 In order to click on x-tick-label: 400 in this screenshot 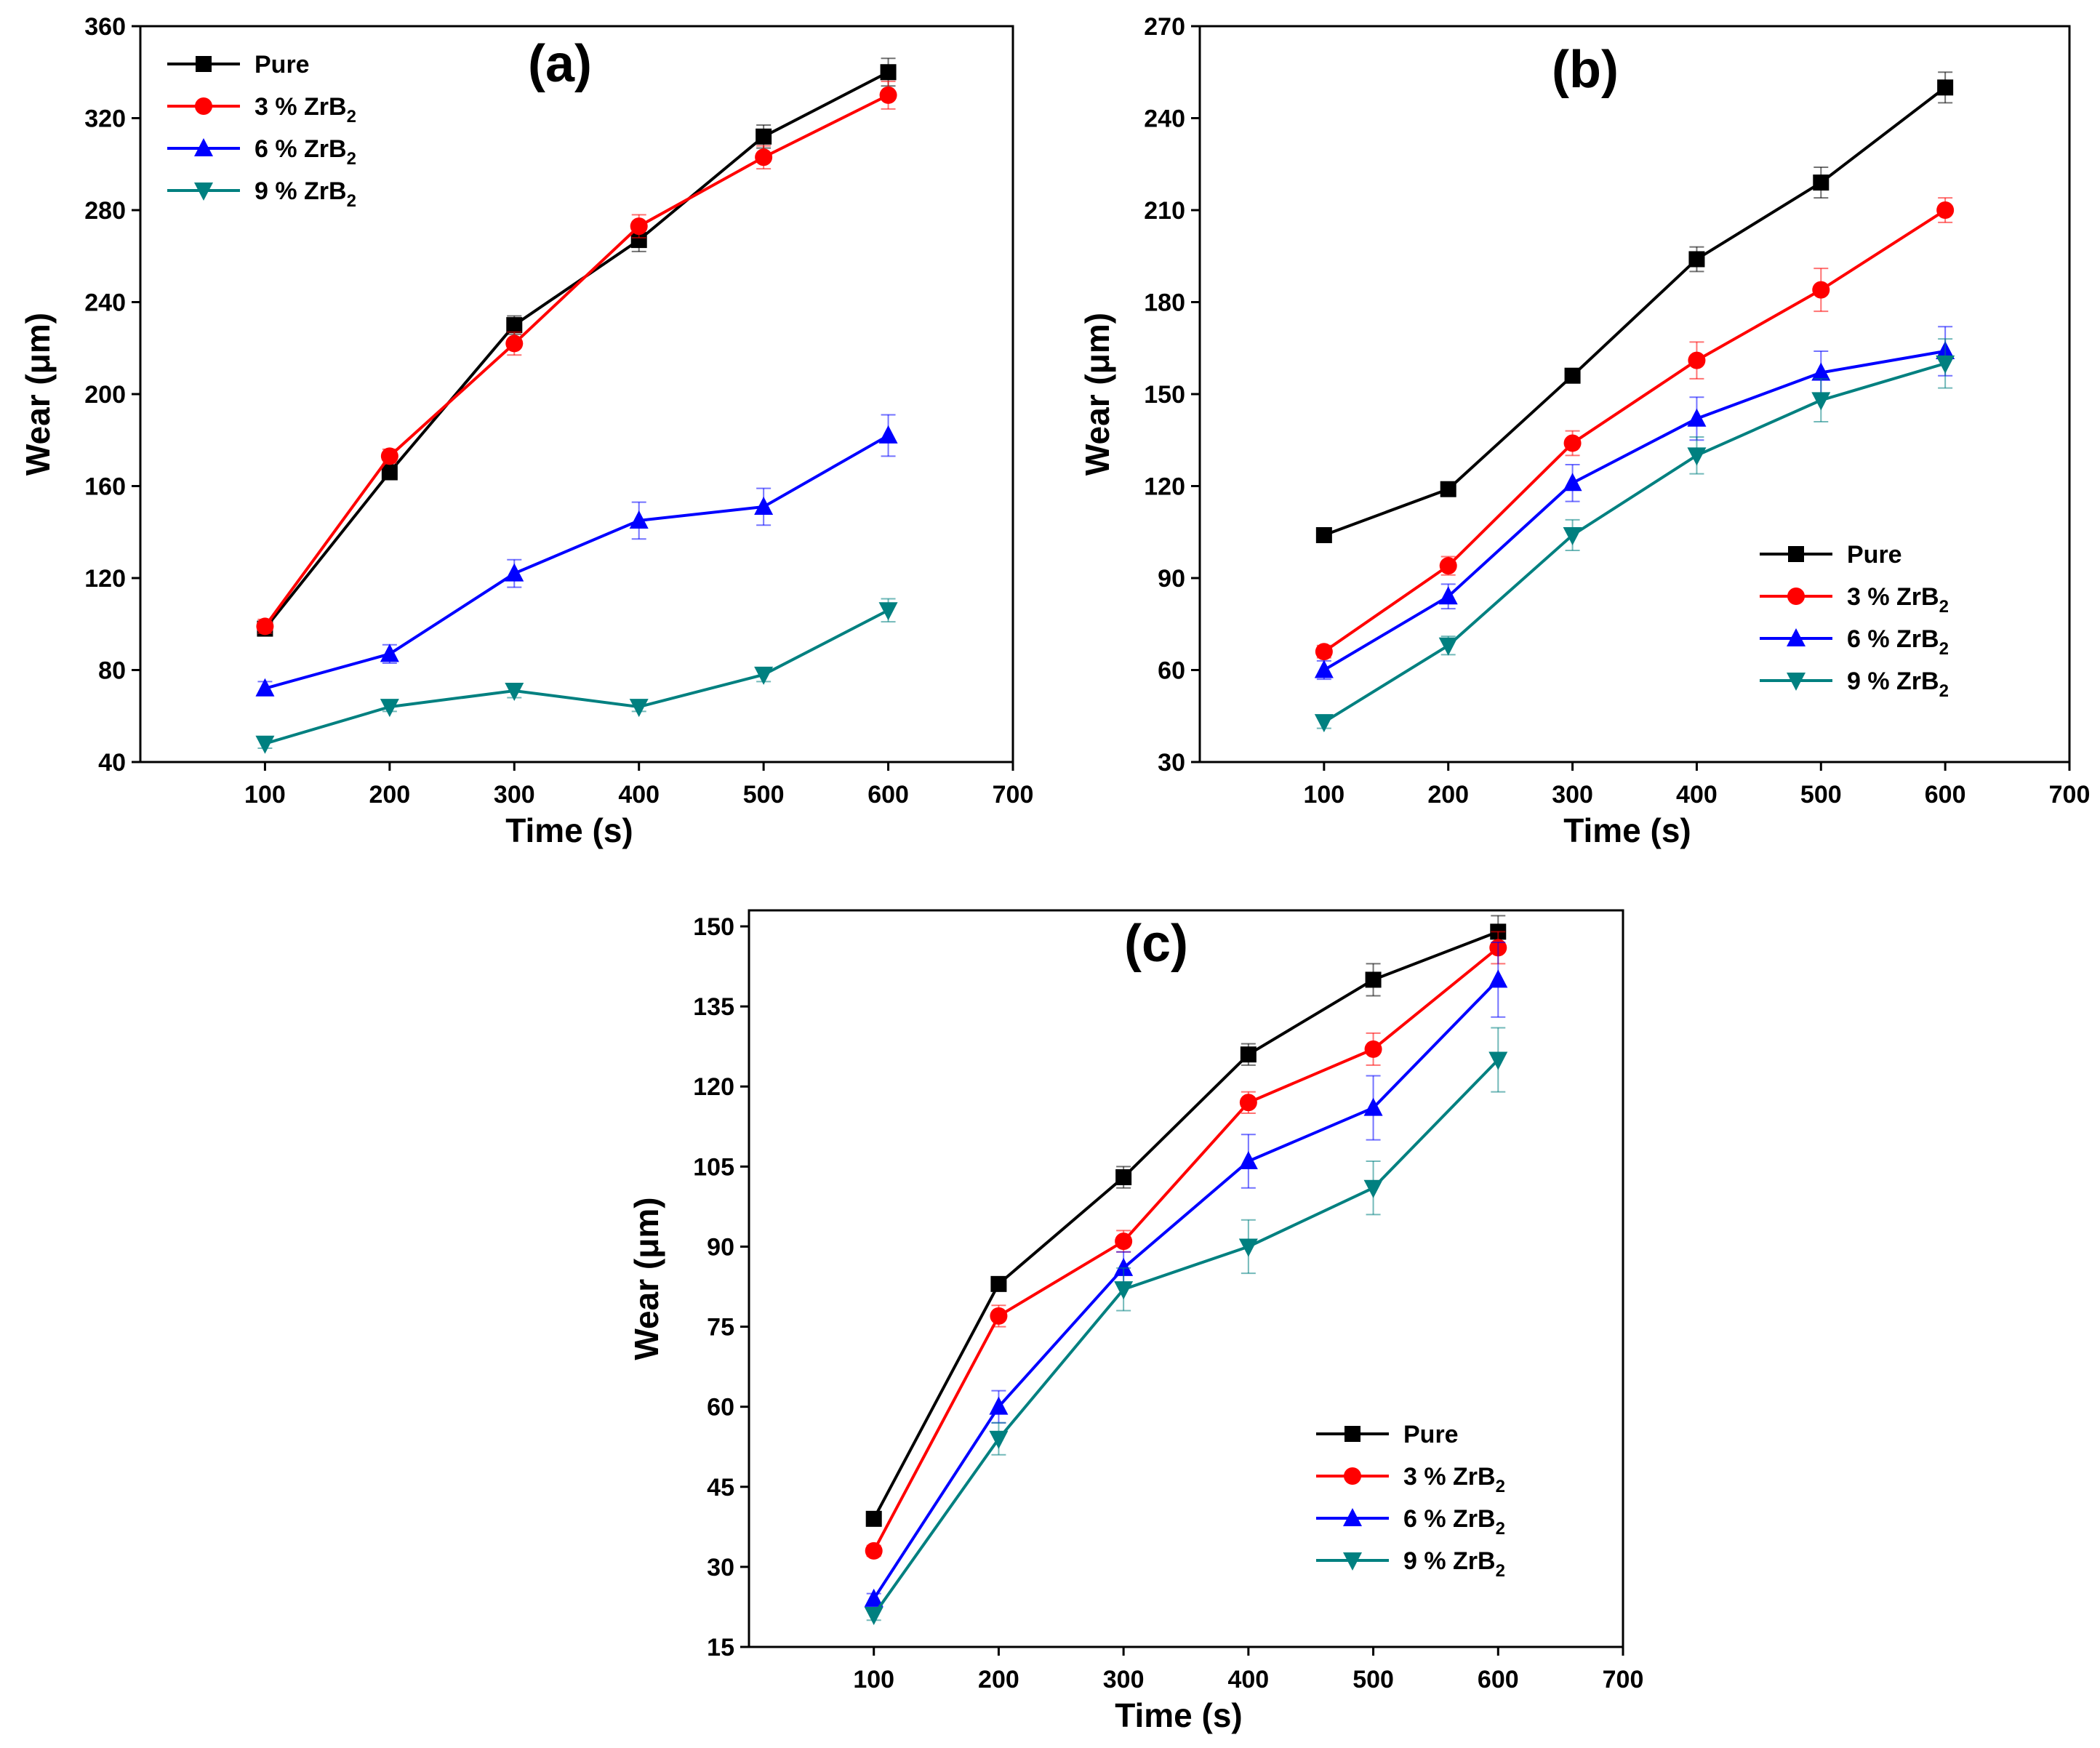, I will do `click(1248, 1679)`.